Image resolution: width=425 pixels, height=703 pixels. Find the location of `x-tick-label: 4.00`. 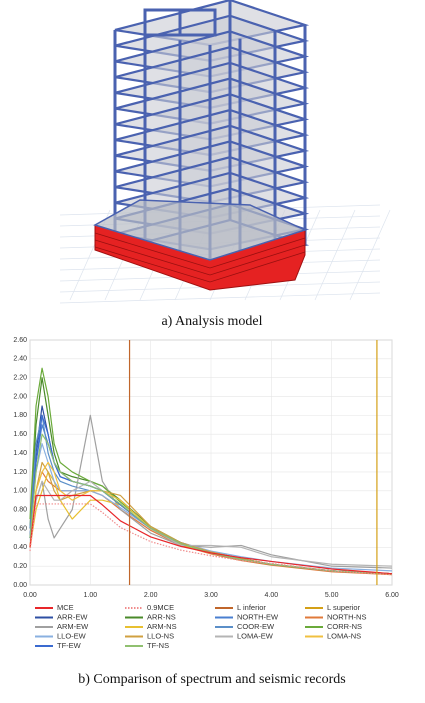

x-tick-label: 4.00 is located at coordinates (272, 595).